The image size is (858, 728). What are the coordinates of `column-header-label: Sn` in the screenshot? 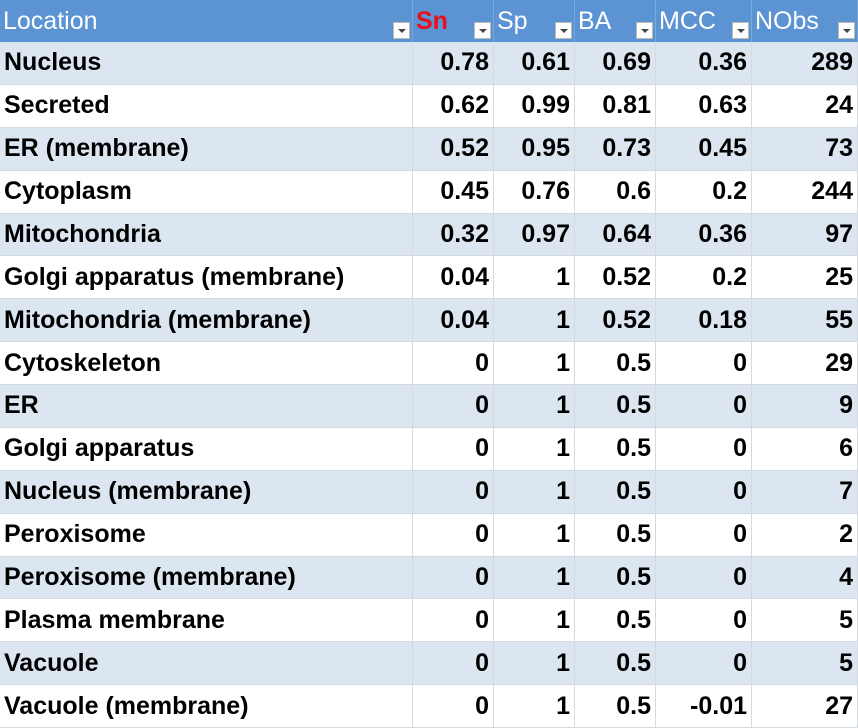 It's located at (432, 20).